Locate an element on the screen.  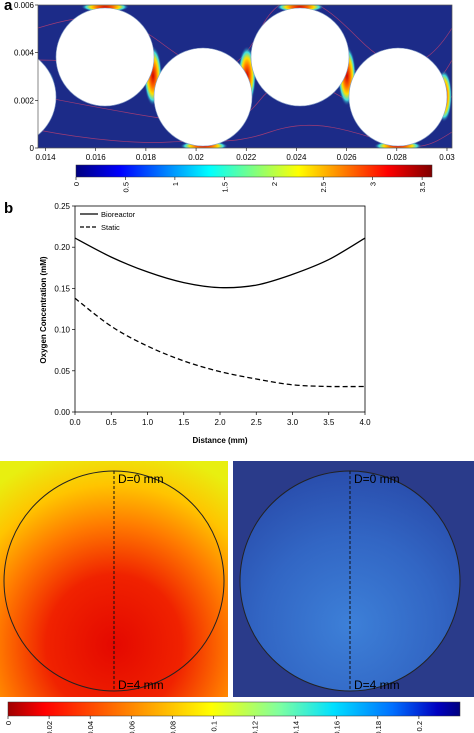
panel-a-colorbar is located at coordinates (254, 171).